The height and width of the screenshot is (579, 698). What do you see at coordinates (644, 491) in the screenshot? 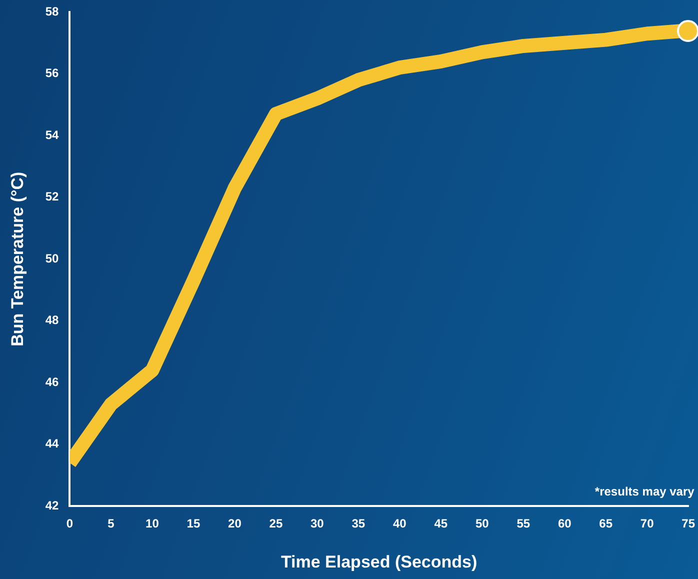
I see `annotation: *results may vary` at bounding box center [644, 491].